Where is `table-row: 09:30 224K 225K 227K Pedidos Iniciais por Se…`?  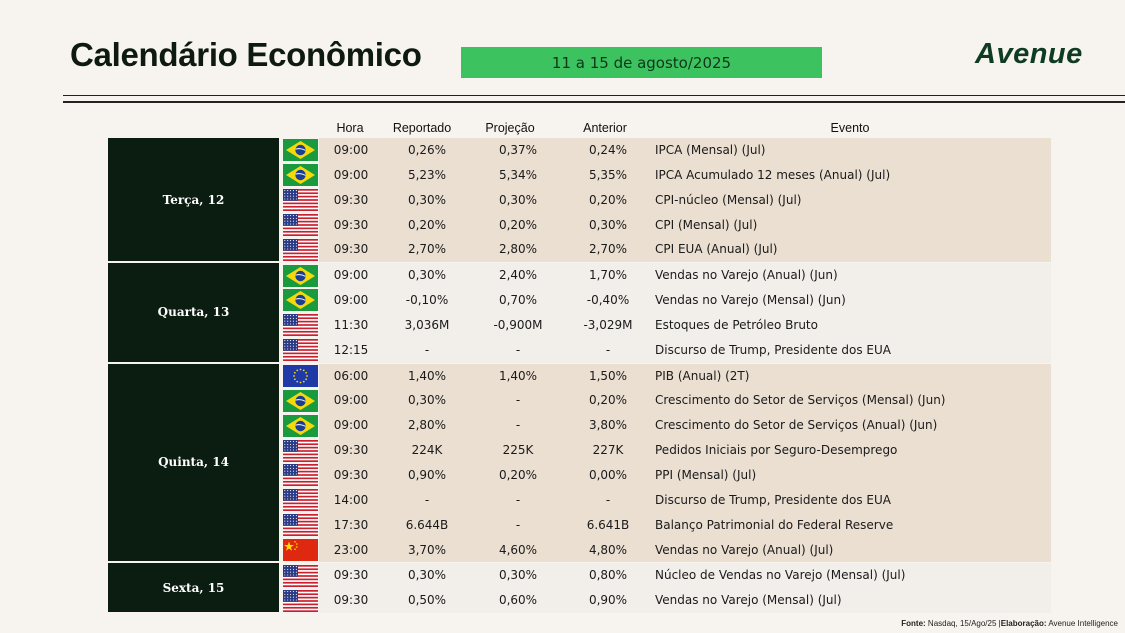
table-row: 09:30 224K 225K 227K Pedidos Iniciais por Se… is located at coordinates (666, 450).